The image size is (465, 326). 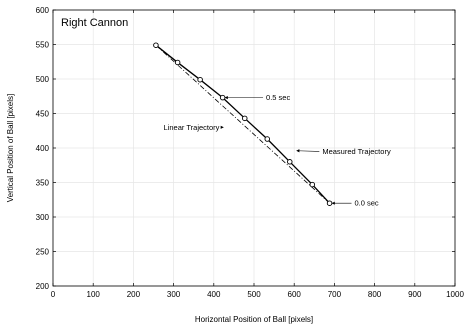 What do you see at coordinates (174, 294) in the screenshot?
I see `x-tick-label: 300` at bounding box center [174, 294].